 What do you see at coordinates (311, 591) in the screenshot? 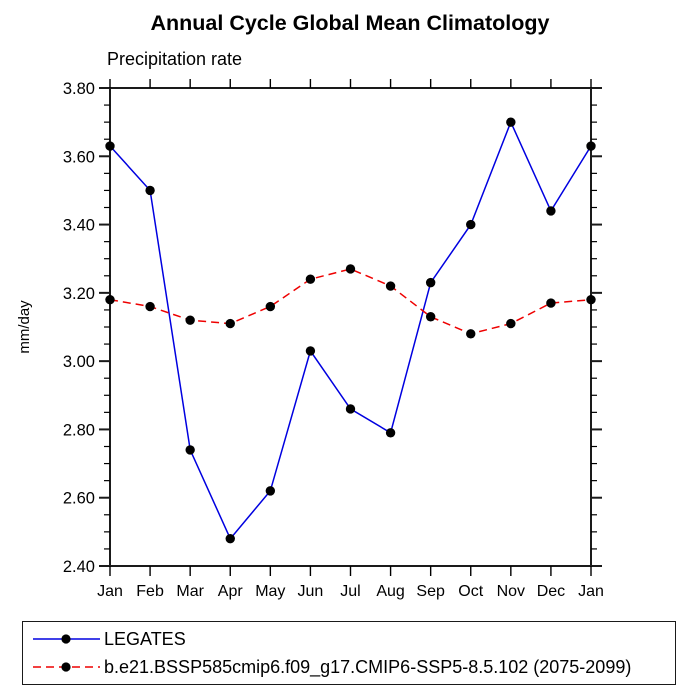
I see `x-axis-month-label: Jun` at bounding box center [311, 591].